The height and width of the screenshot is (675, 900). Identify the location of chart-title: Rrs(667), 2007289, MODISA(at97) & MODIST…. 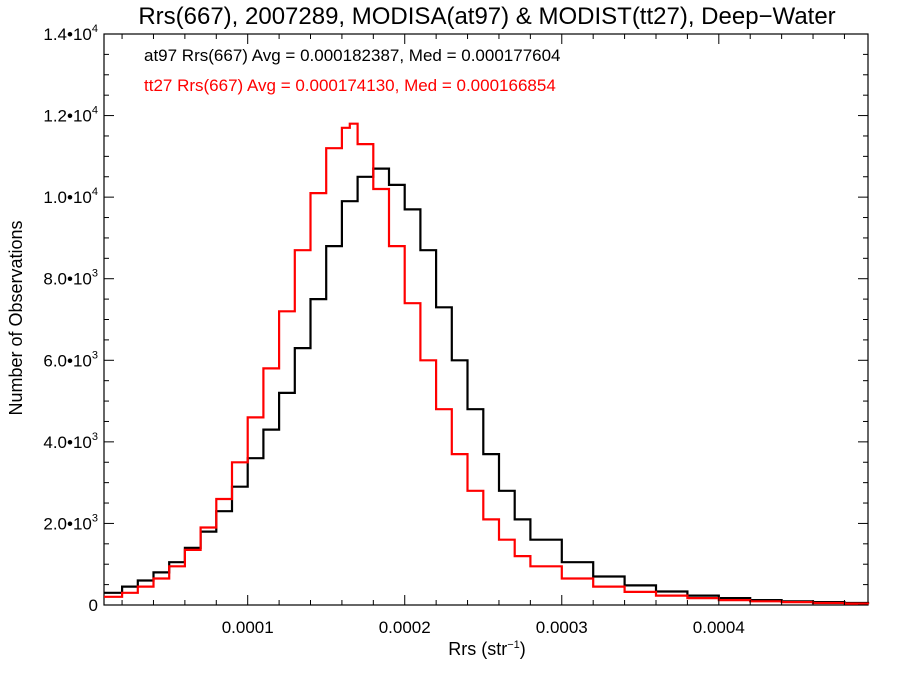
(486, 16).